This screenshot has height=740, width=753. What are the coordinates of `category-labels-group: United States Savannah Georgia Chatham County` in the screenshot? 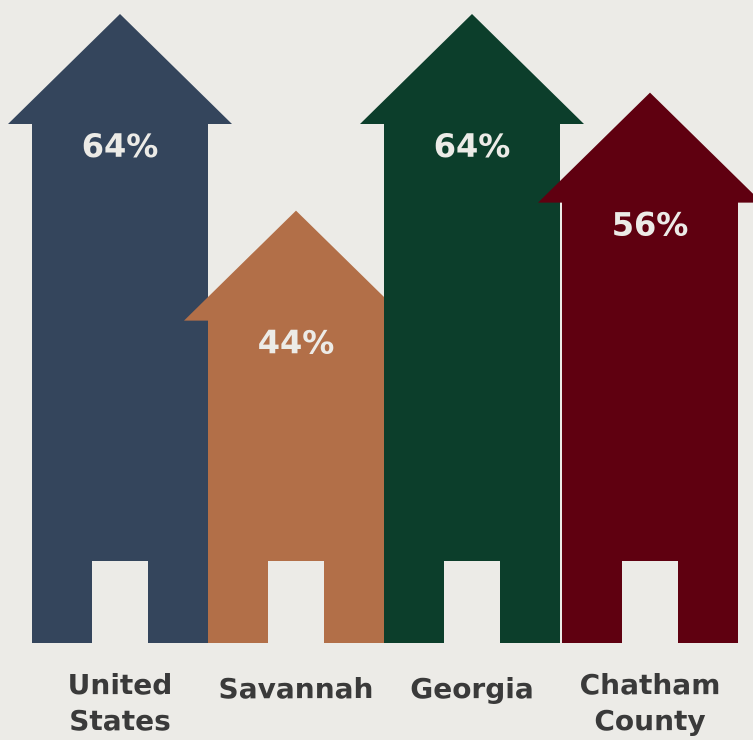 It's located at (394, 702).